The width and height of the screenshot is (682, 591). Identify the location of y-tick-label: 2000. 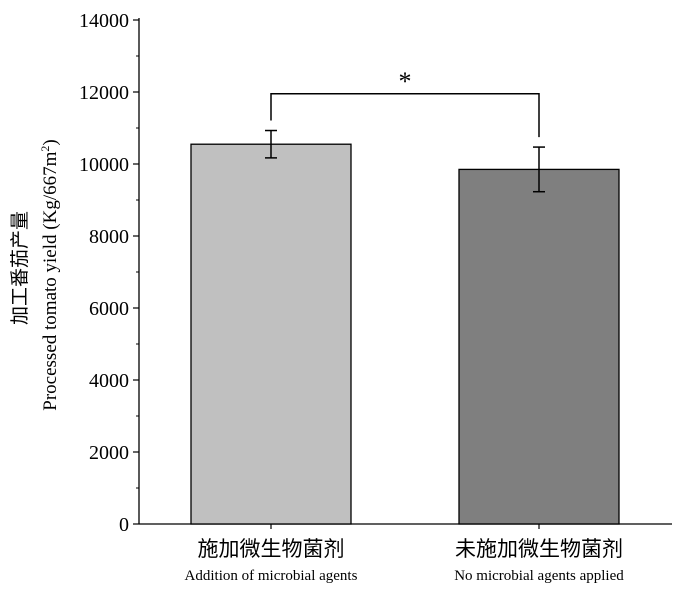
(109, 453).